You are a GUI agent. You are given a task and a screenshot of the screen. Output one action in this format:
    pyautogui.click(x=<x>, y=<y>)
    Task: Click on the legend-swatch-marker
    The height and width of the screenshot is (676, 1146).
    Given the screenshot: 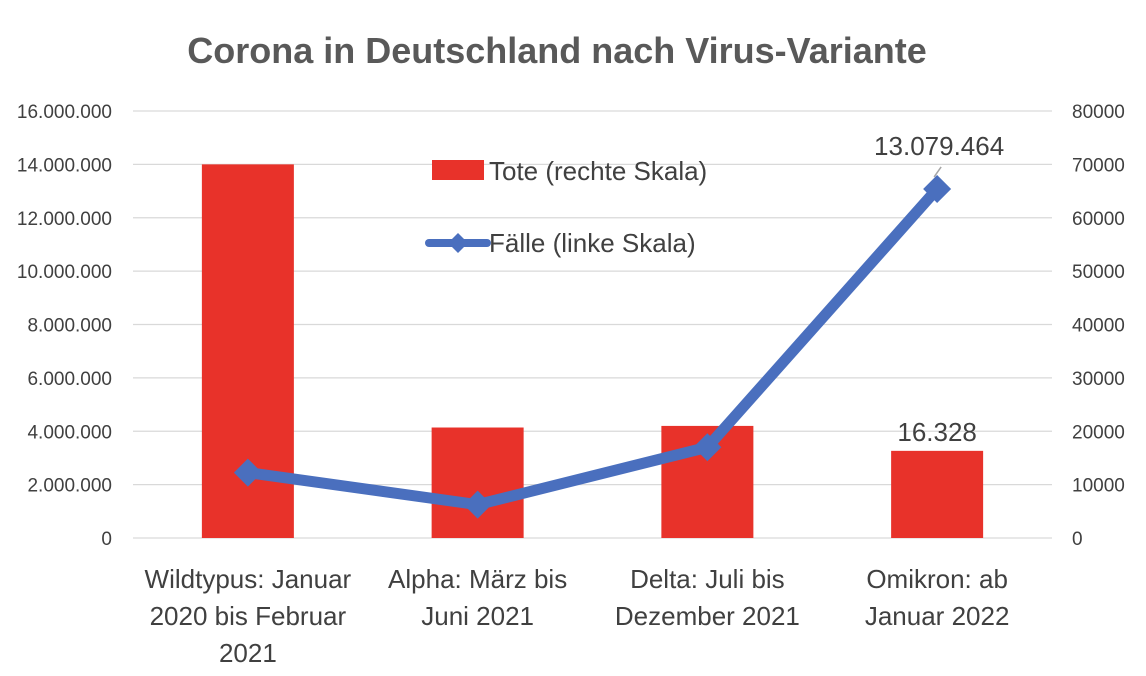 What is the action you would take?
    pyautogui.click(x=458, y=243)
    